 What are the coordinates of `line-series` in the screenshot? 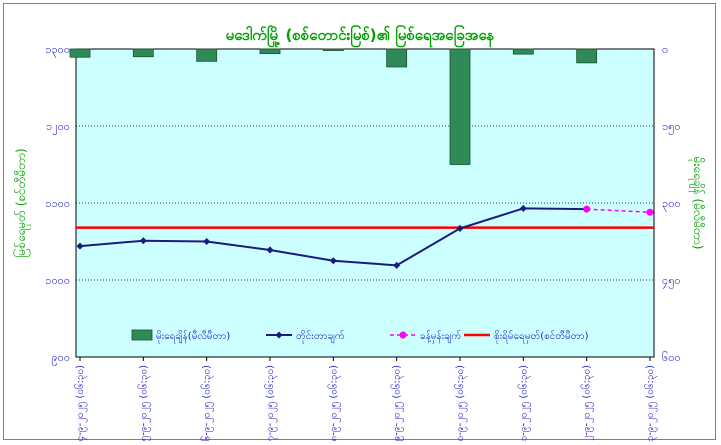 It's located at (365, 236).